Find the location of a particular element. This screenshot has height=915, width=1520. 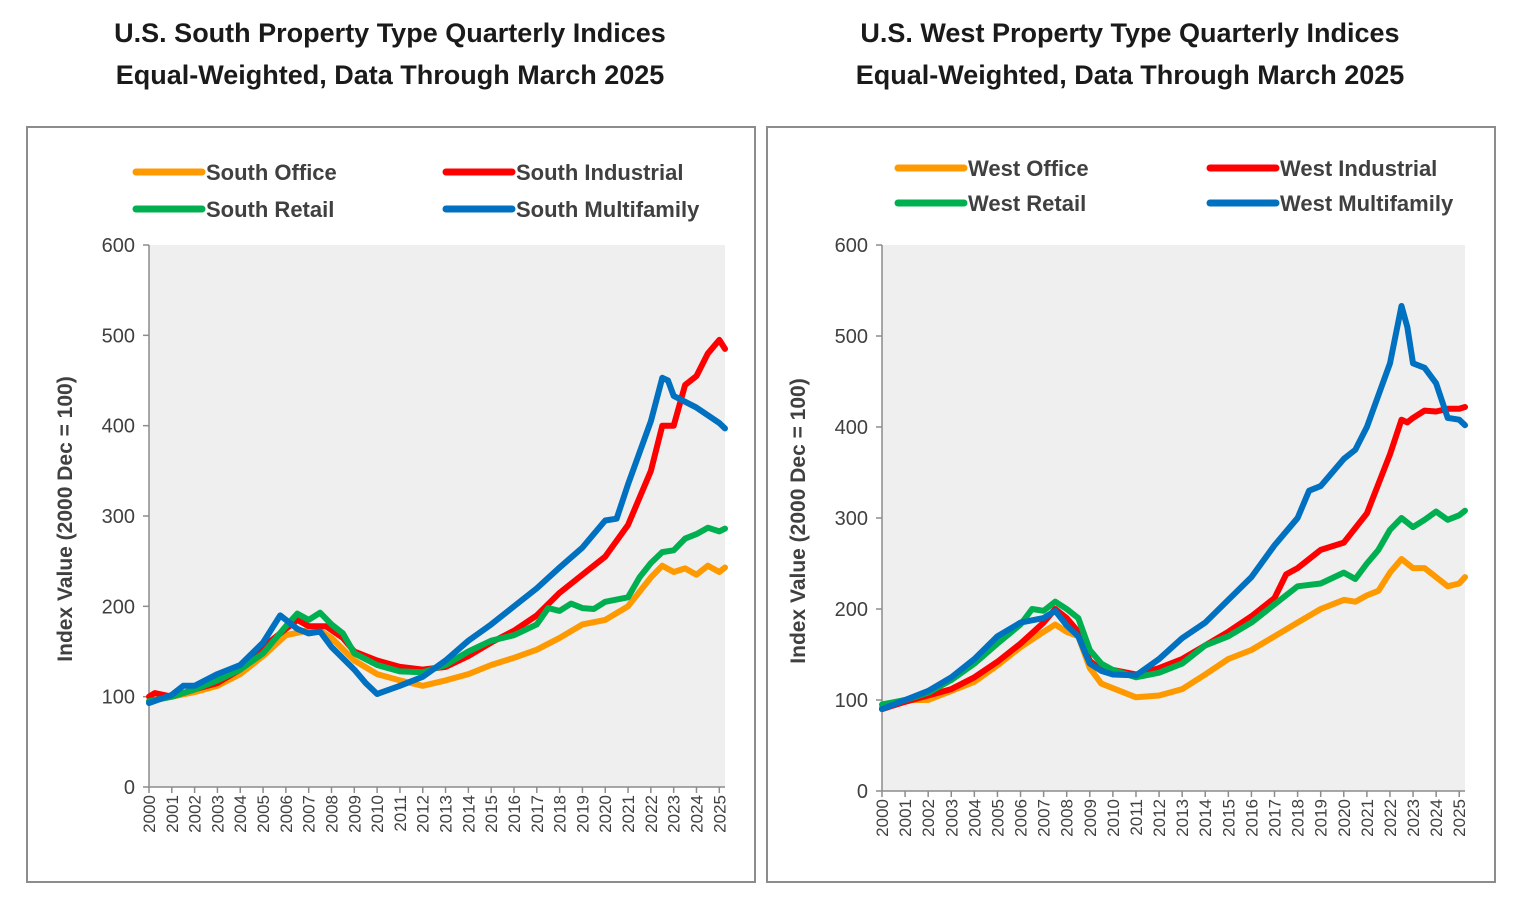

south-y-tick-label: 300 is located at coordinates (118, 517).